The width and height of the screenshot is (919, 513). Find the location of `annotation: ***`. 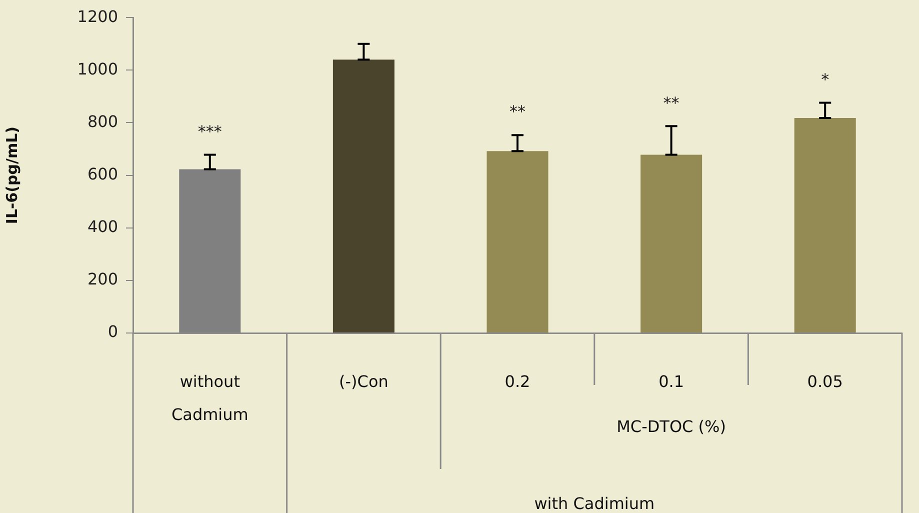

annotation: *** is located at coordinates (210, 131).